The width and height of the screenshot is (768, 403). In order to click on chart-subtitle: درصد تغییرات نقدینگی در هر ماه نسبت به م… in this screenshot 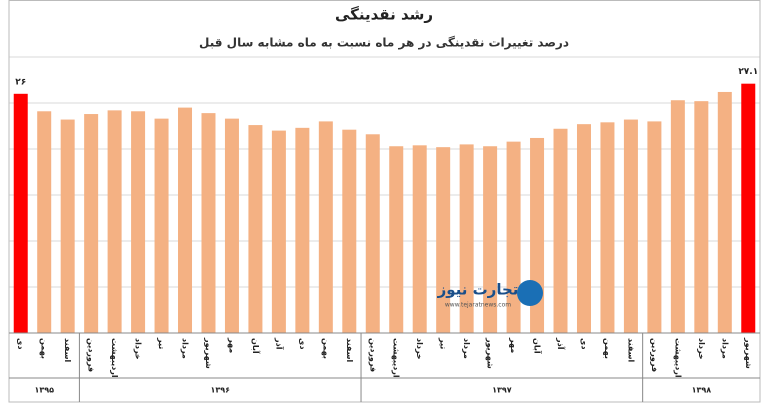, I will do `click(384, 43)`.